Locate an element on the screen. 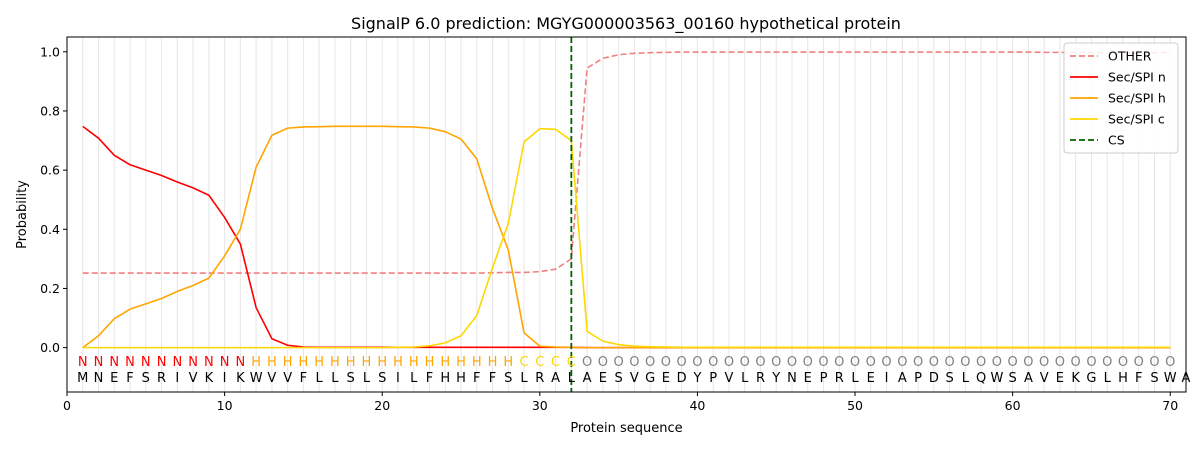 The image size is (1200, 450). residue-label: G is located at coordinates (1091, 378).